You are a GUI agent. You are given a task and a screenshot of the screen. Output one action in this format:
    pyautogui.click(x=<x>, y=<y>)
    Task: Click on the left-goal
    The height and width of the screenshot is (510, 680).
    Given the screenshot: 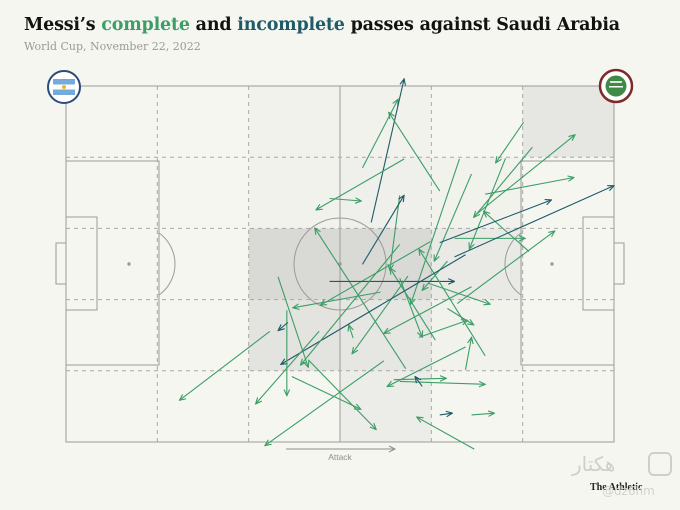 What is the action you would take?
    pyautogui.click(x=61, y=263)
    